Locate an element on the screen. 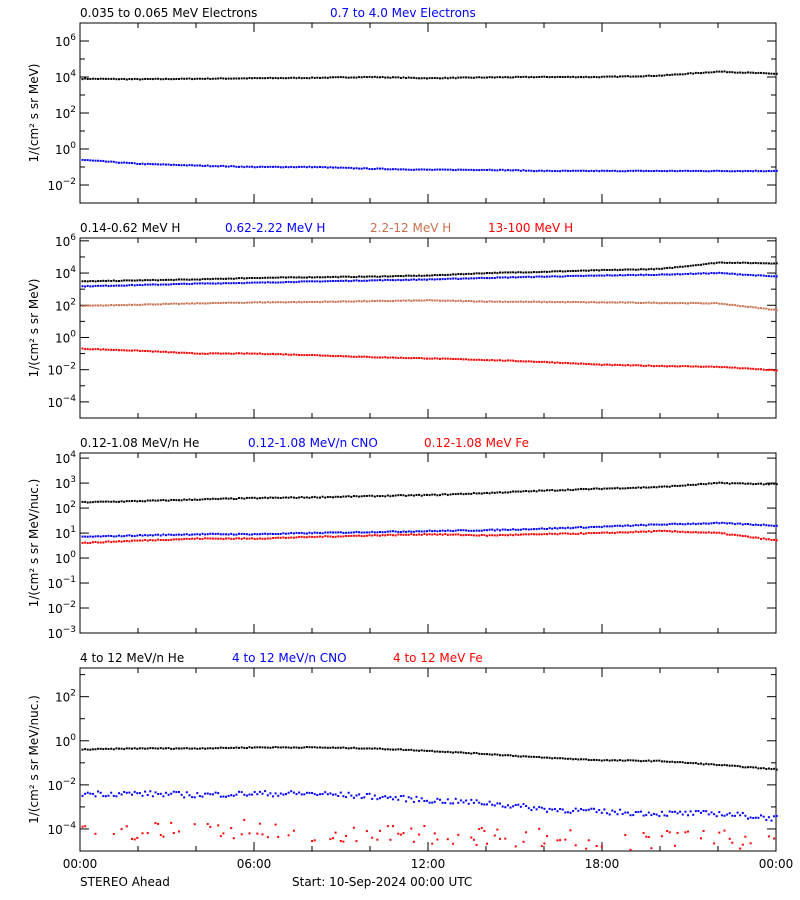 The width and height of the screenshot is (800, 900). series-label: 0.14-0.62 MeV H is located at coordinates (130, 228).